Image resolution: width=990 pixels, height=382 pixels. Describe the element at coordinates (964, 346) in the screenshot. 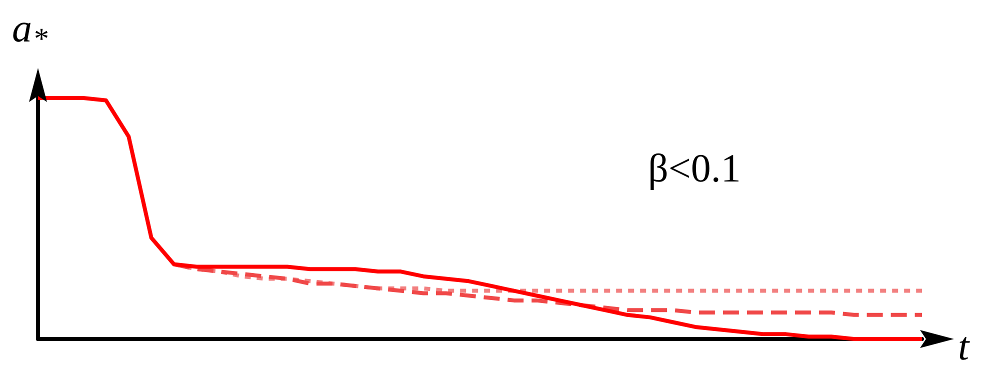

I see `x-axis-title: t` at that location.